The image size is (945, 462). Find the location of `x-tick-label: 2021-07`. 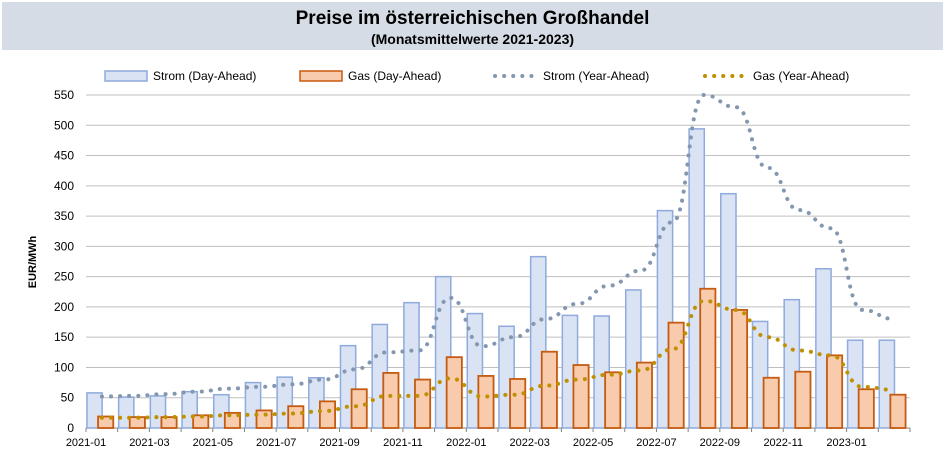

x-tick-label: 2021-07 is located at coordinates (276, 443).